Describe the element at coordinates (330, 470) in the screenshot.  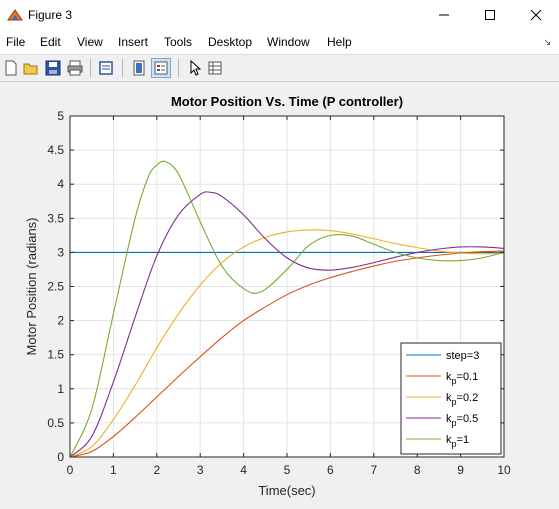
I see `x-tick-label: 6` at that location.